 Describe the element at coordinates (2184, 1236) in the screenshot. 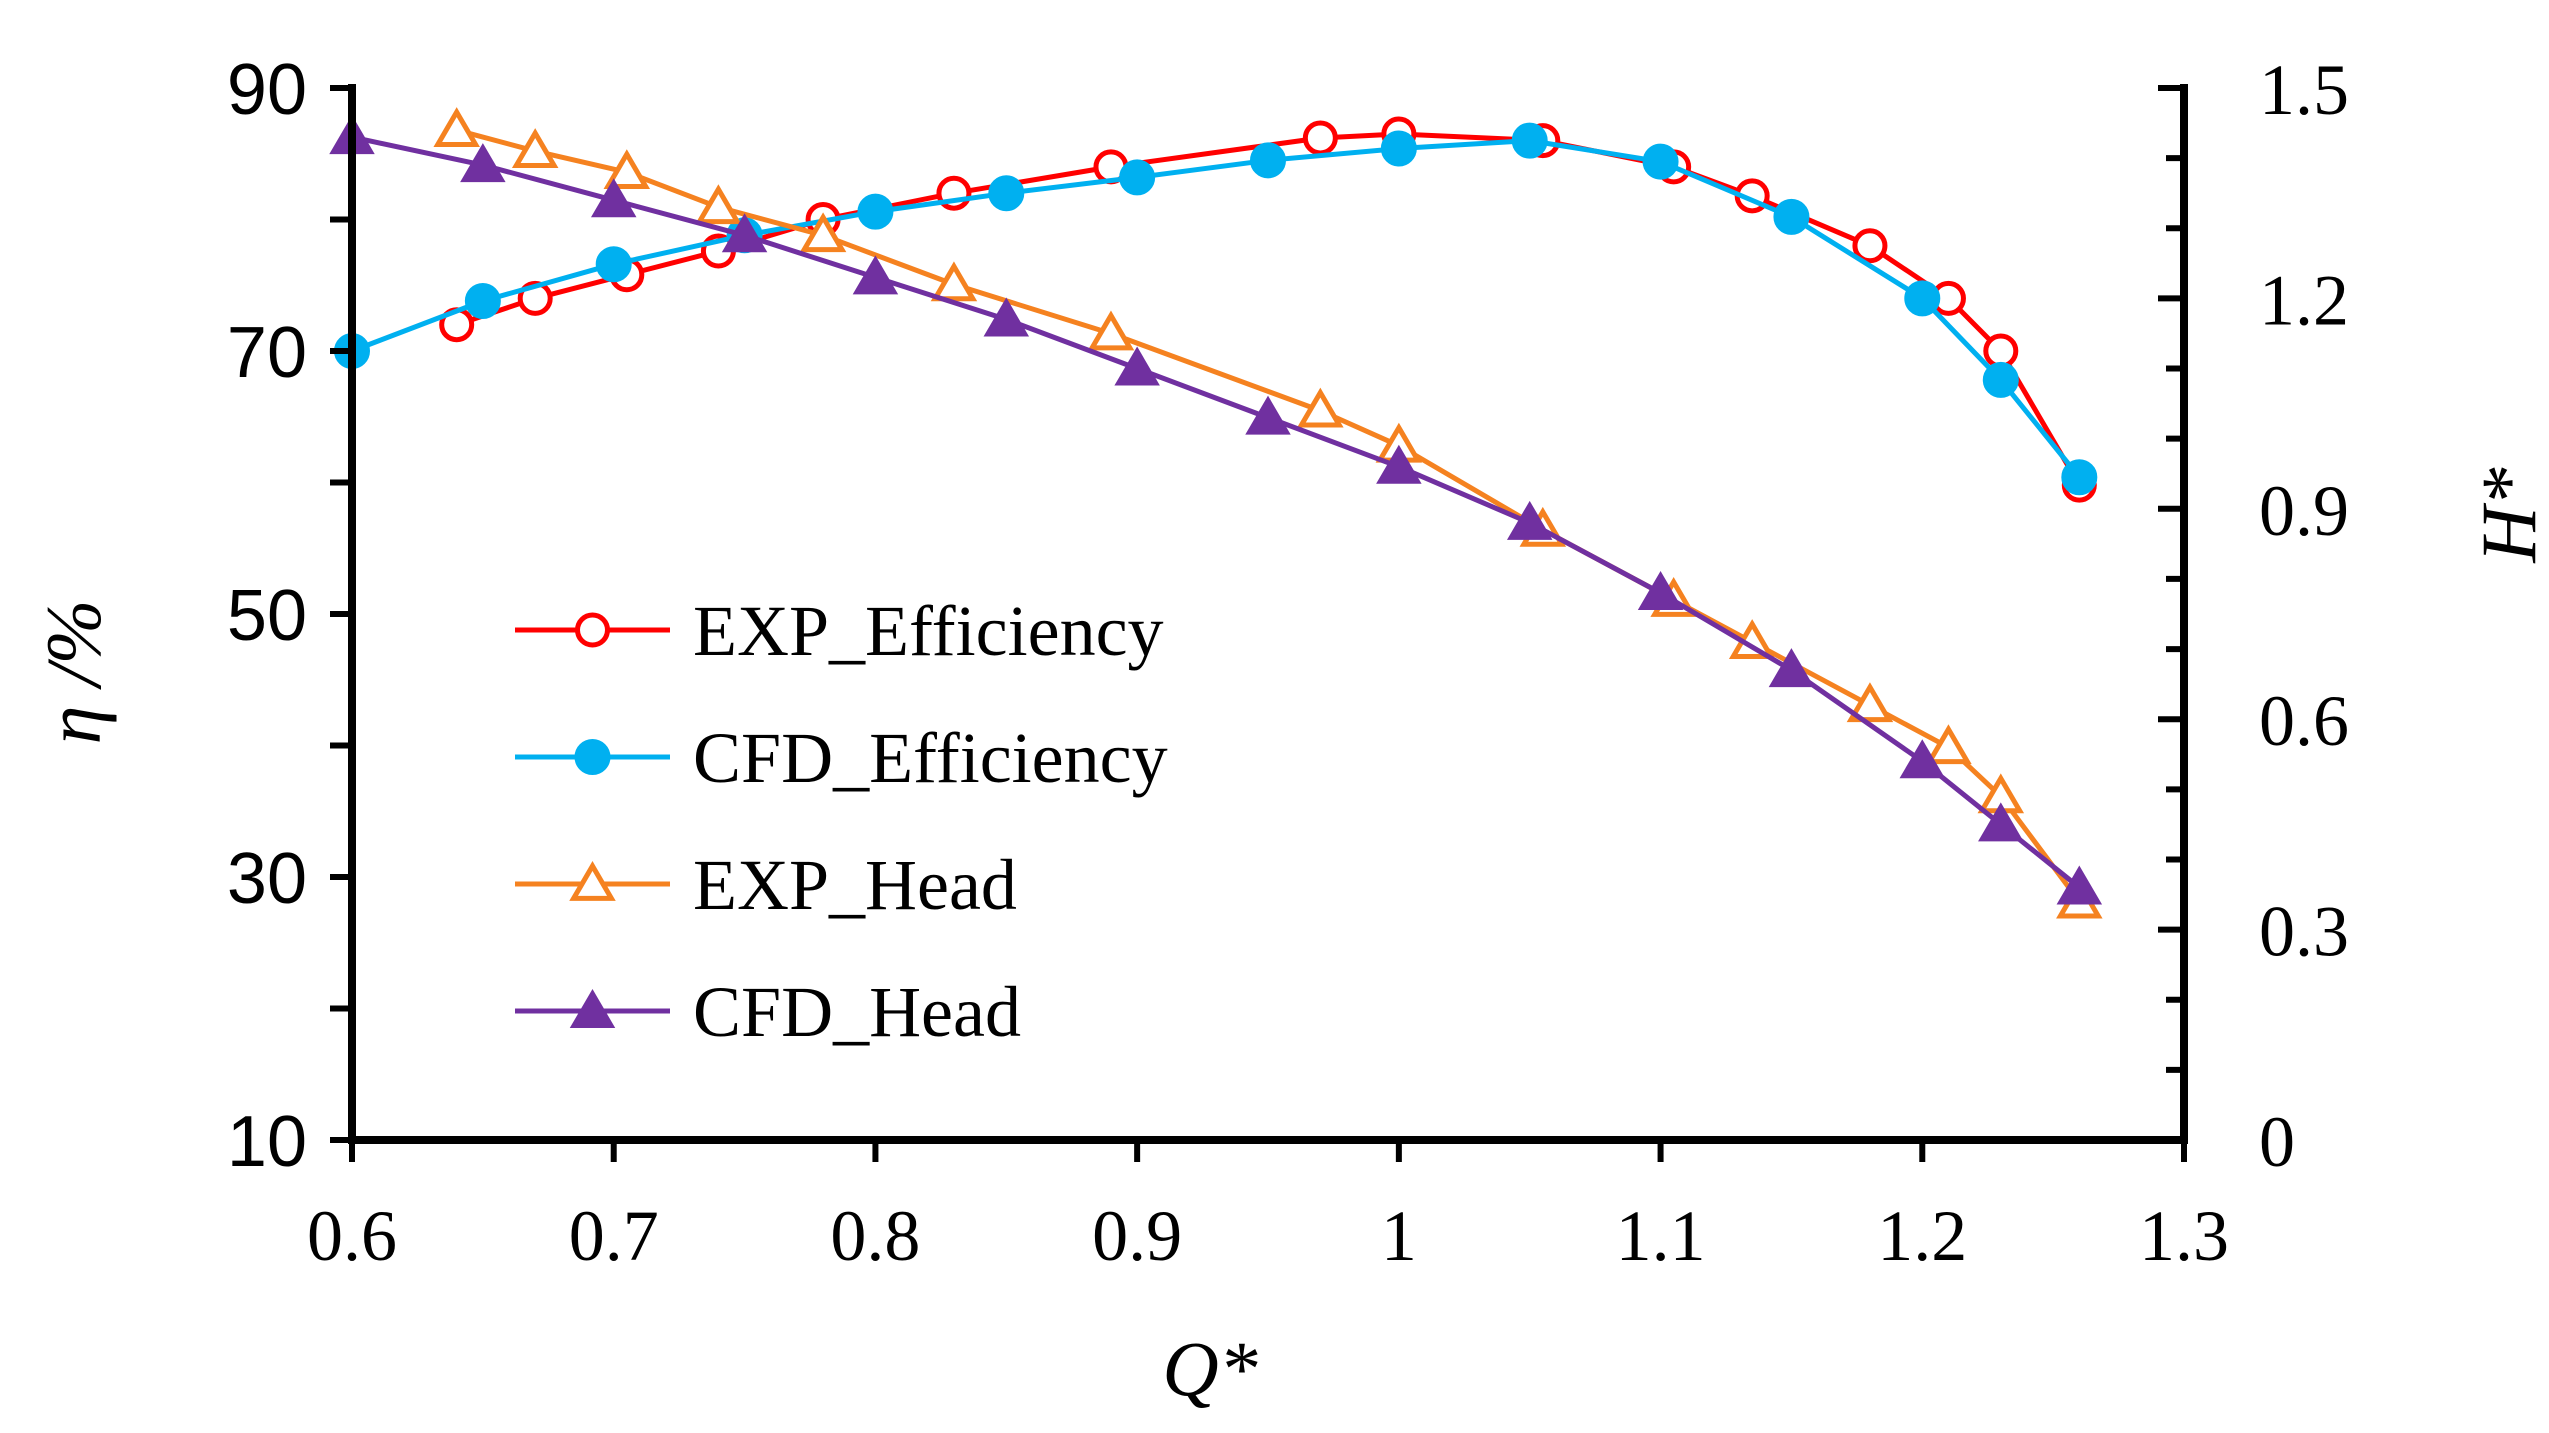

I see `x-tick-label: 1.3` at that location.